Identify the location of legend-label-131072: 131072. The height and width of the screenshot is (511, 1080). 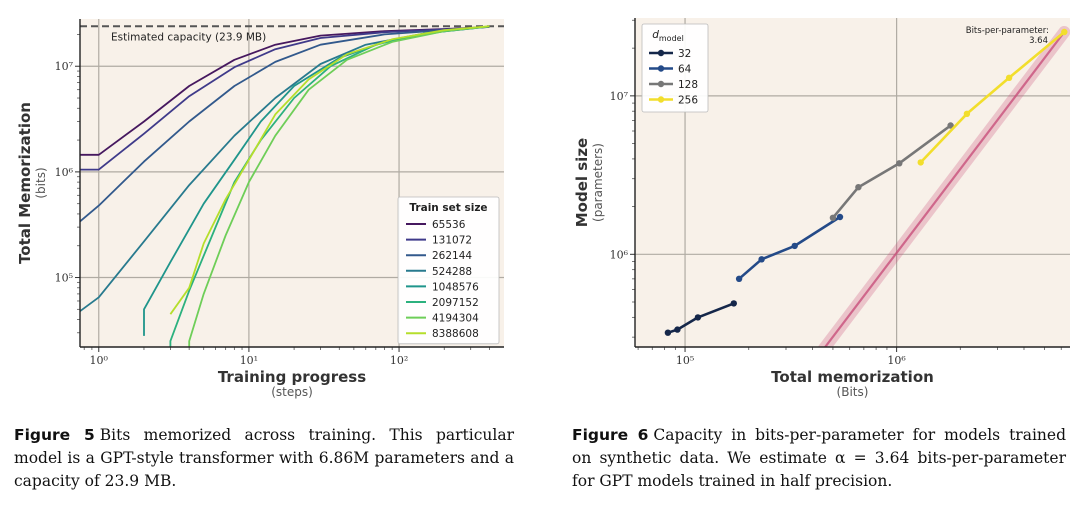
(452, 241).